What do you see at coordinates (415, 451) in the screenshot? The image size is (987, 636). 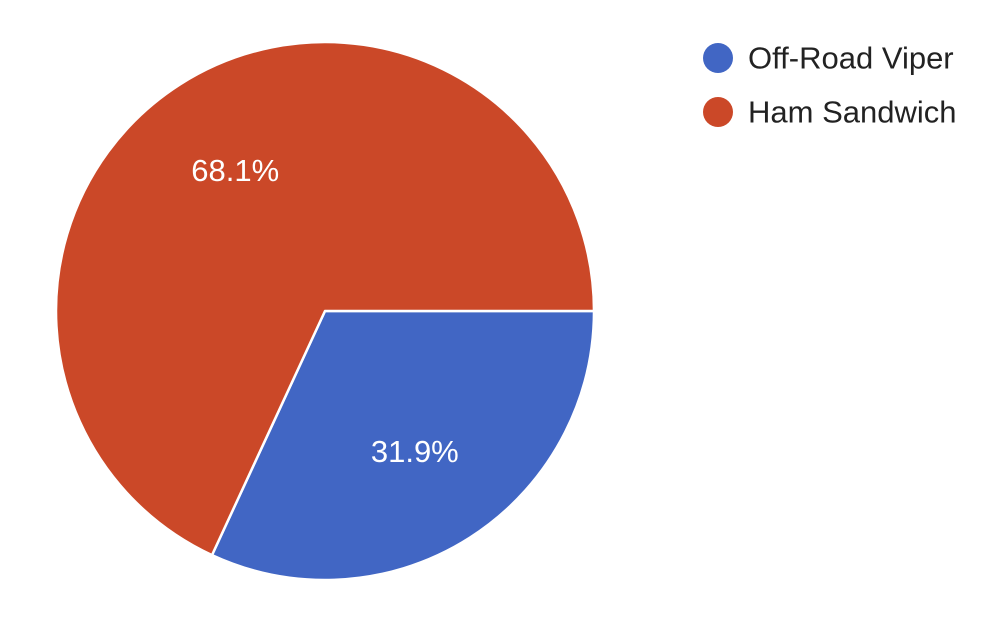 I see `slice-data-label: 31.9%` at bounding box center [415, 451].